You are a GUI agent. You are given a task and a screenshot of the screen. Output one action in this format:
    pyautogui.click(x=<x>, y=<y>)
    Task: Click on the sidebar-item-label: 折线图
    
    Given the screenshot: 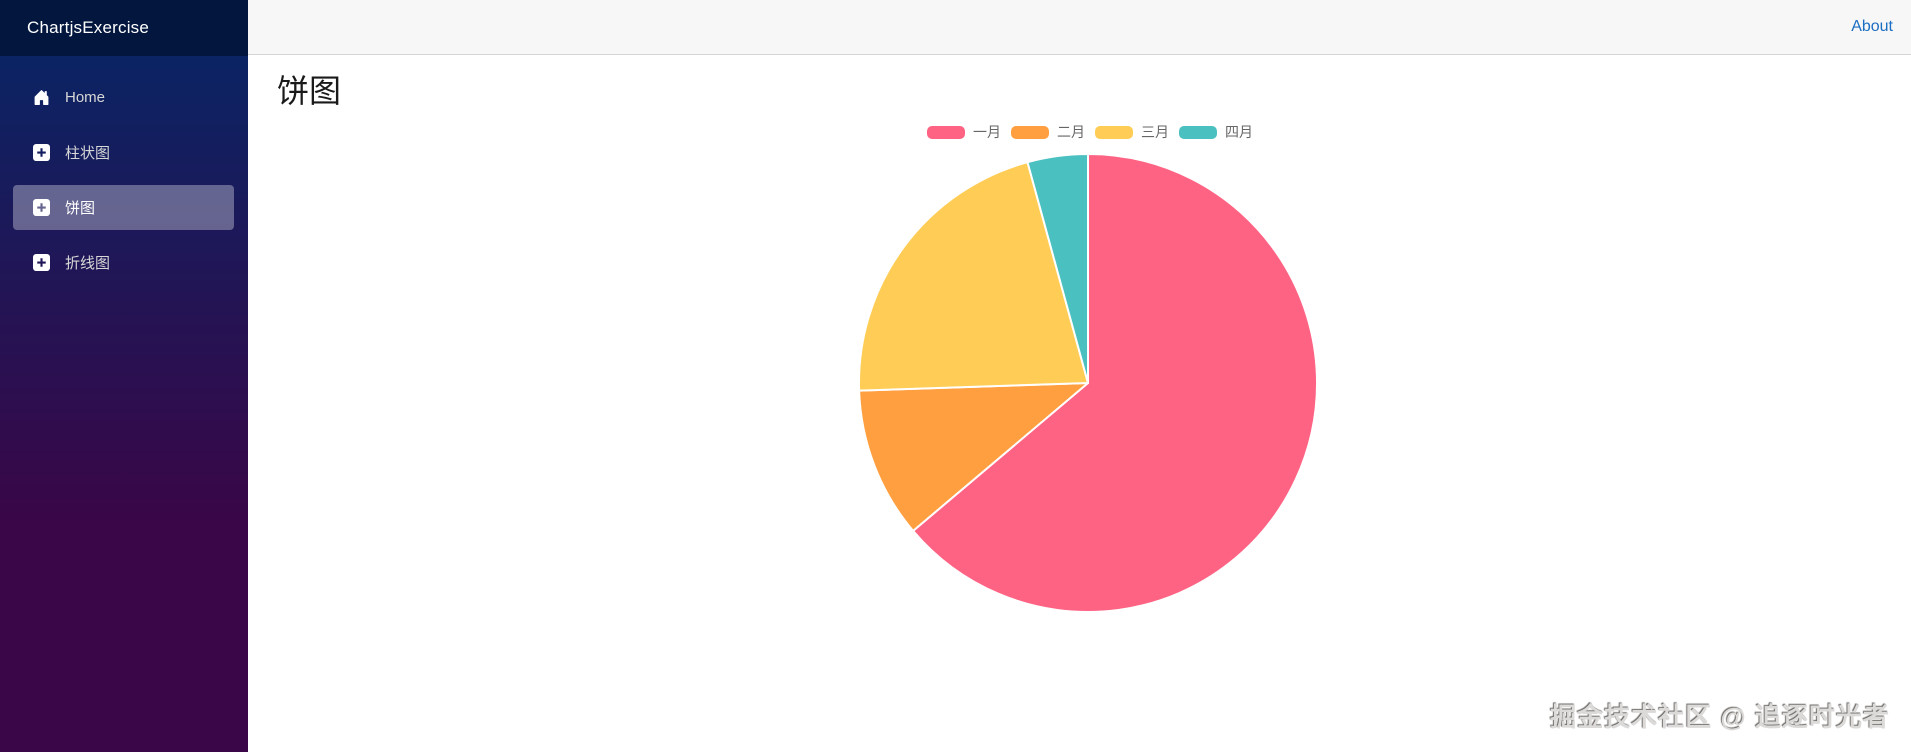 What is the action you would take?
    pyautogui.click(x=88, y=263)
    